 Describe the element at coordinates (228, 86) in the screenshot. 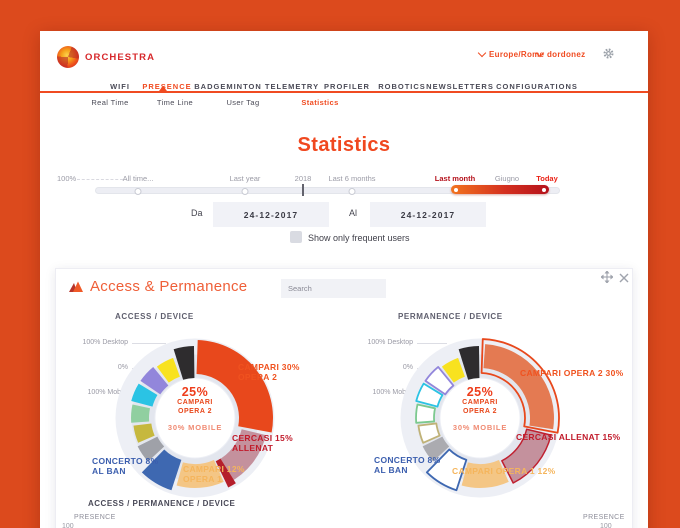

I see `nav-item-badgeminton: BADGEMINTON` at that location.